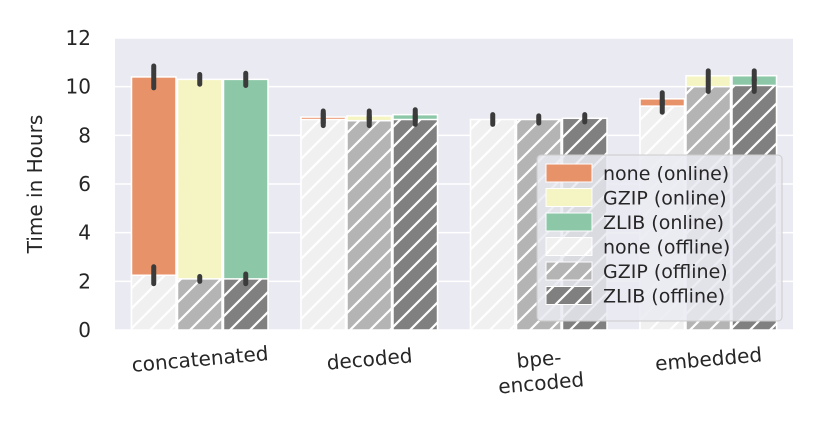  What do you see at coordinates (84, 135) in the screenshot?
I see `y-tick-label: 8` at bounding box center [84, 135].